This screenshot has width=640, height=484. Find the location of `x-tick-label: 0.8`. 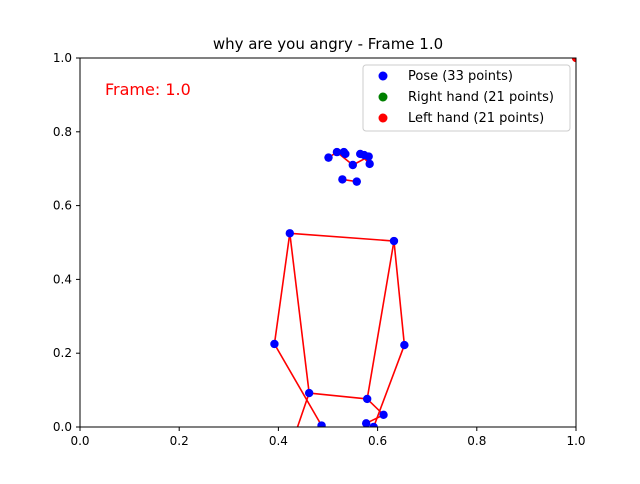

x-tick-label: 0.8 is located at coordinates (476, 441).